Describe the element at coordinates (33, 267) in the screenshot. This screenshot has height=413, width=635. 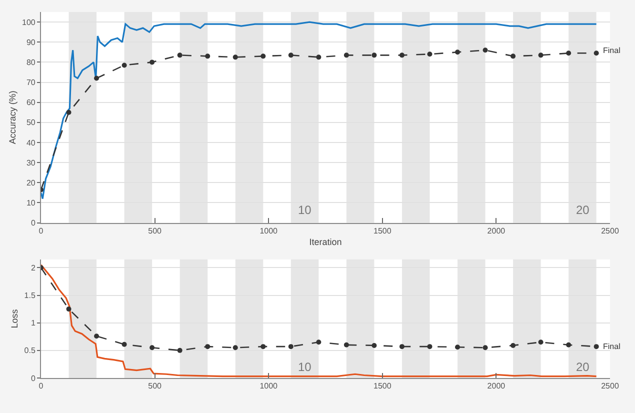
I see `y-tick-label: 2` at that location.